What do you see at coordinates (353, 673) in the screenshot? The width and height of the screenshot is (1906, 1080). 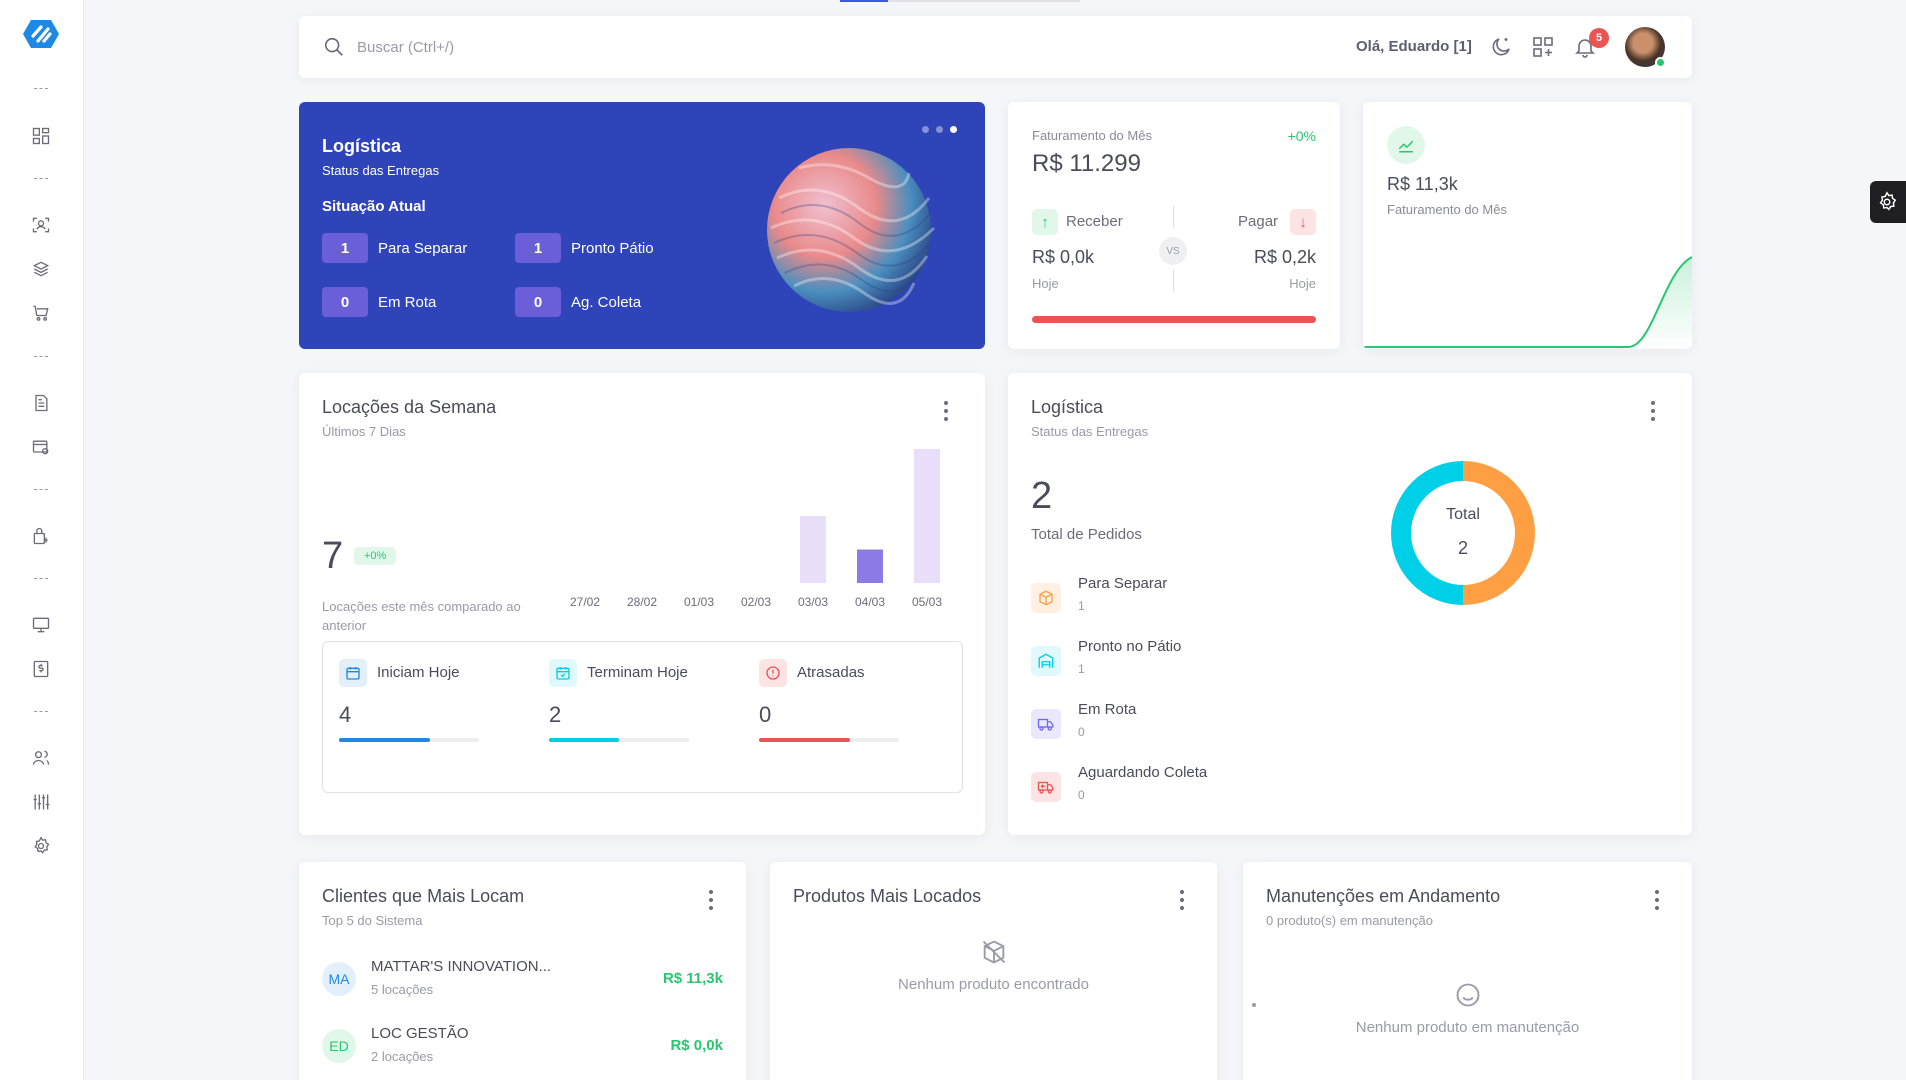 I see `calendar-icon` at bounding box center [353, 673].